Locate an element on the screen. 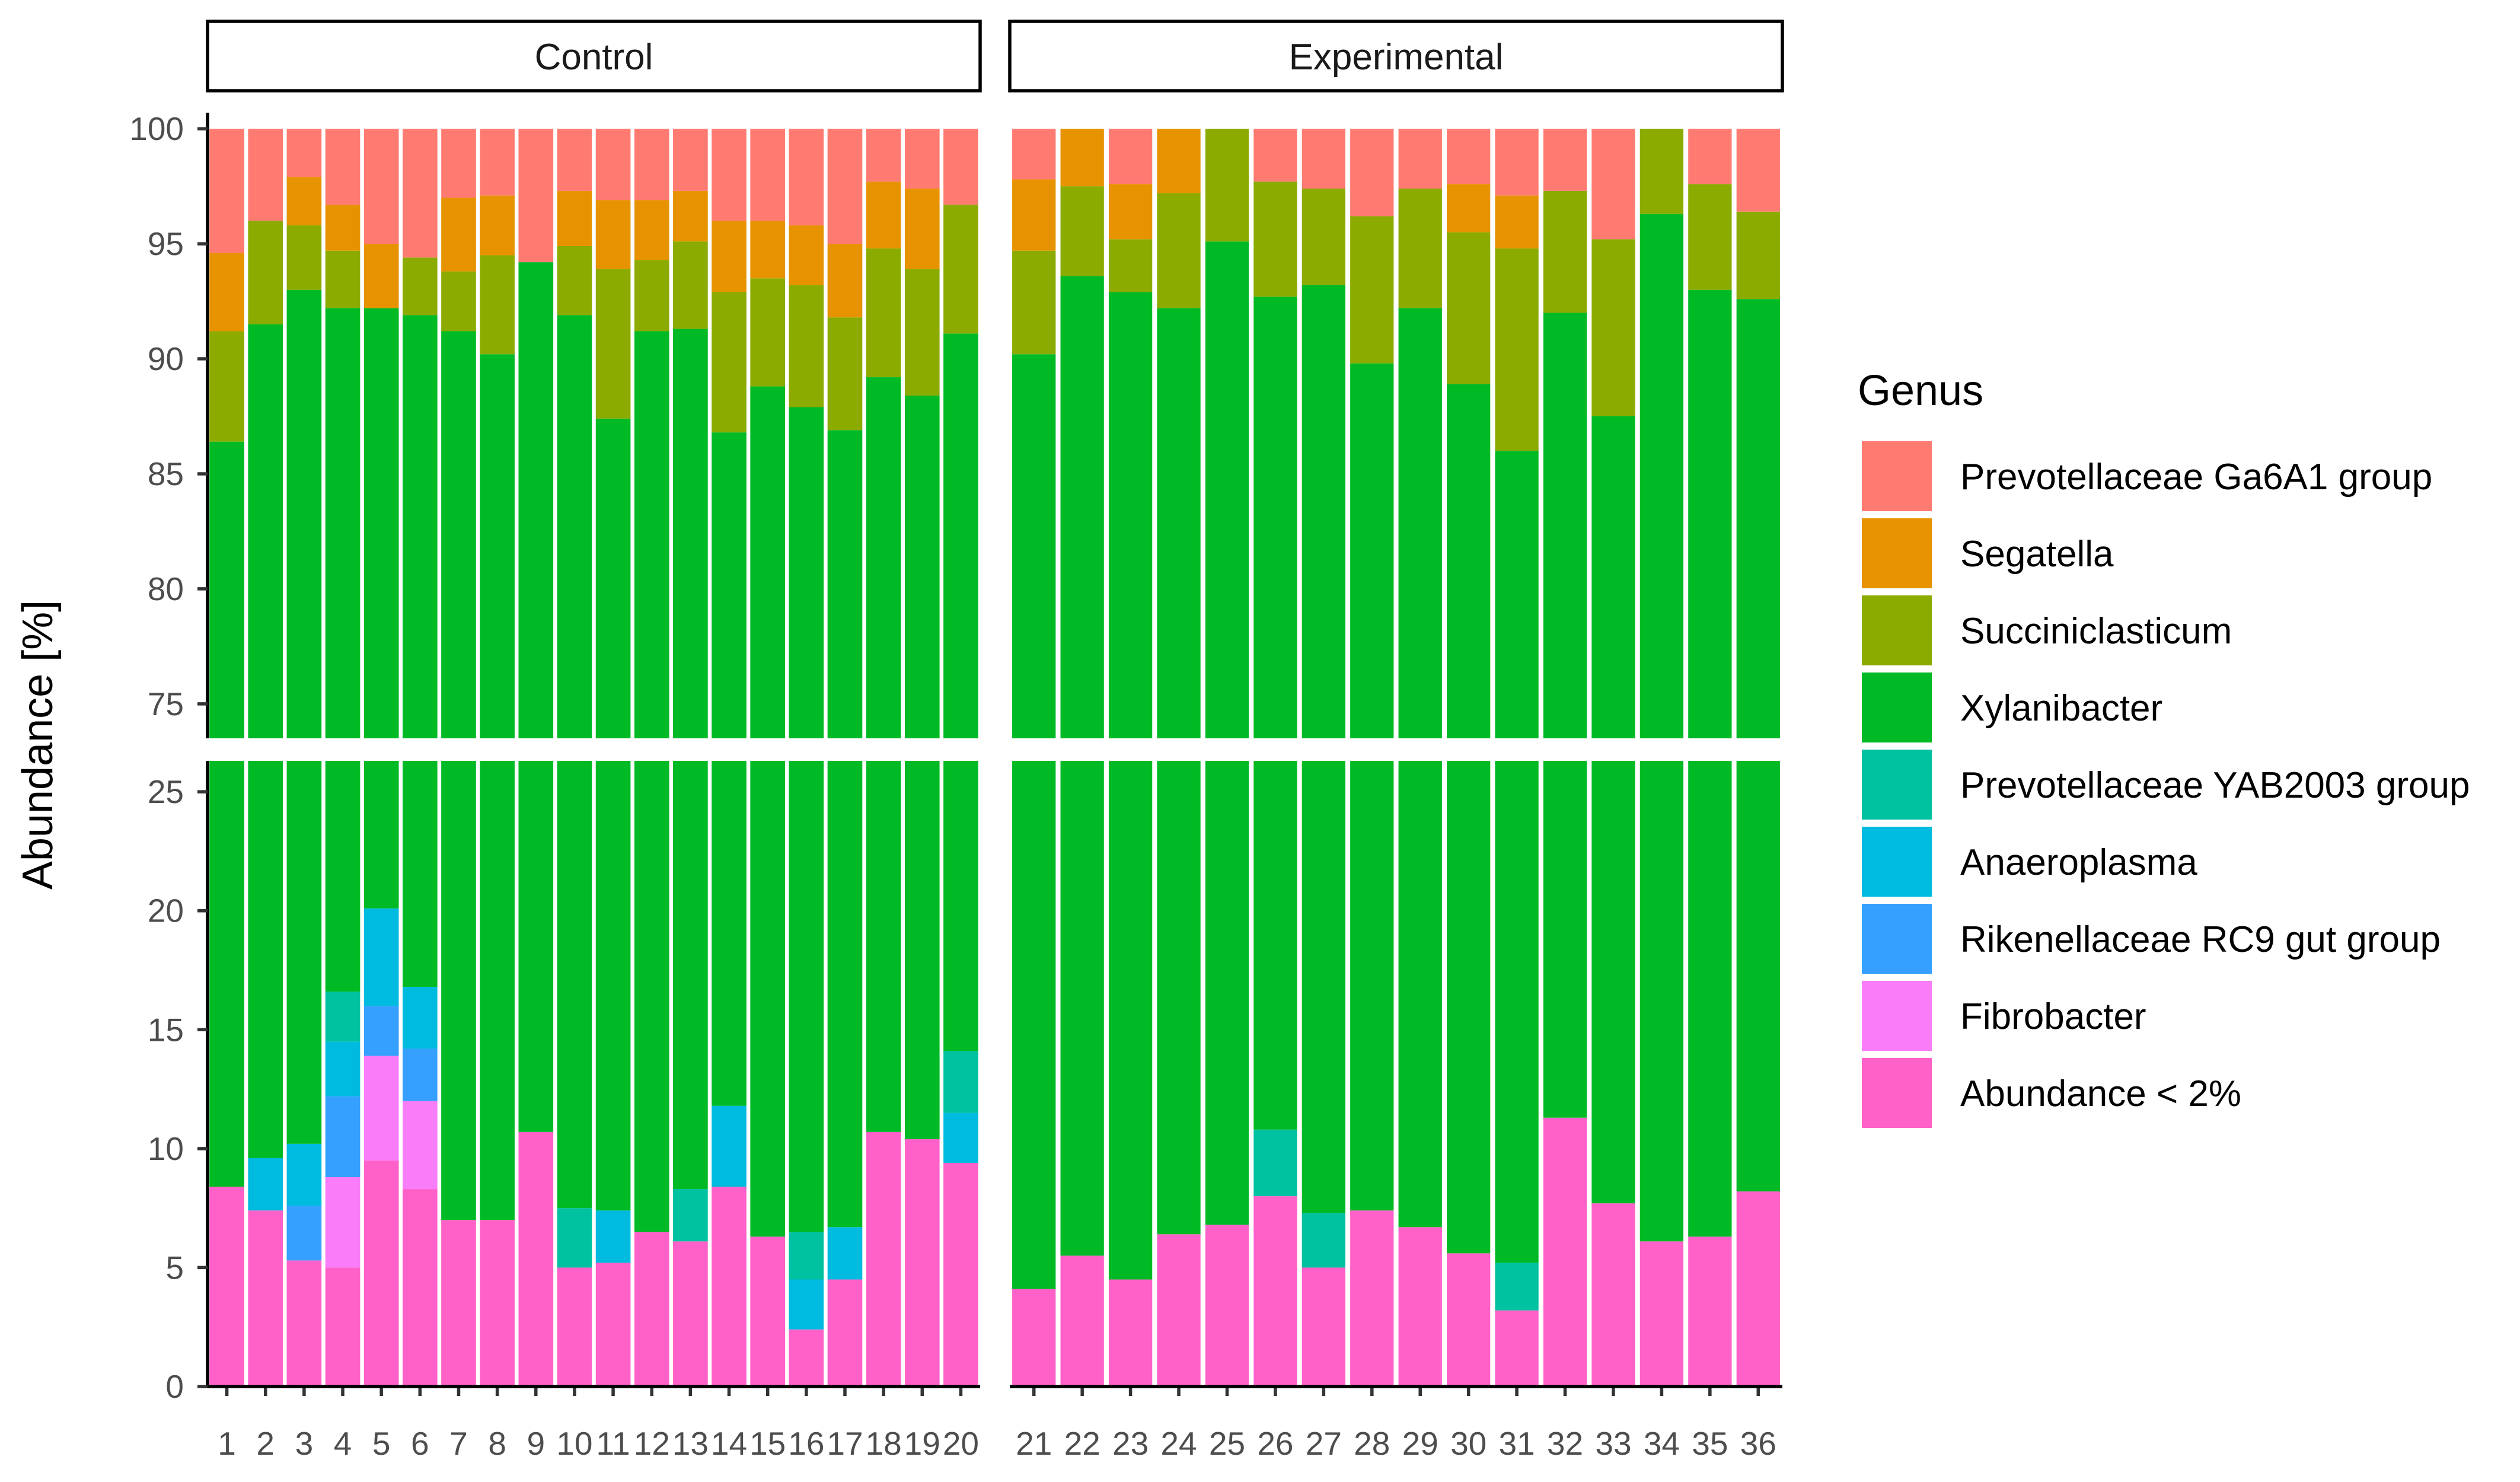  legend-label: Xylanibacter is located at coordinates (2061, 709).